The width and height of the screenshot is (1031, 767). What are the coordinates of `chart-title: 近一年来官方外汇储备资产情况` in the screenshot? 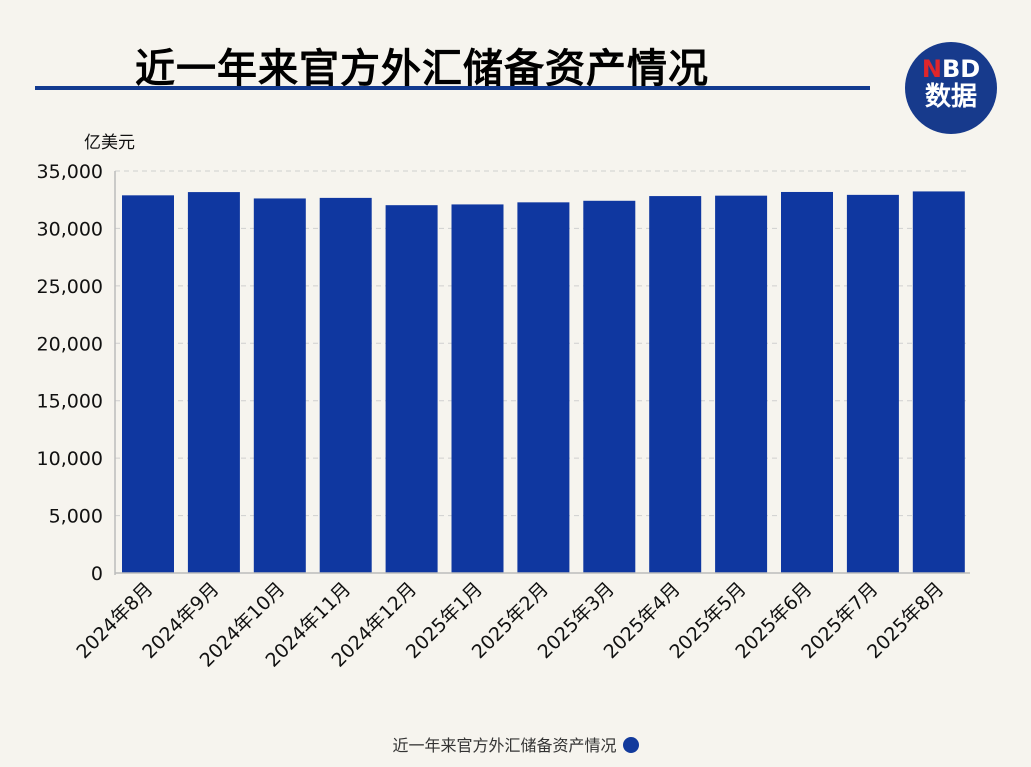 It's located at (422, 69).